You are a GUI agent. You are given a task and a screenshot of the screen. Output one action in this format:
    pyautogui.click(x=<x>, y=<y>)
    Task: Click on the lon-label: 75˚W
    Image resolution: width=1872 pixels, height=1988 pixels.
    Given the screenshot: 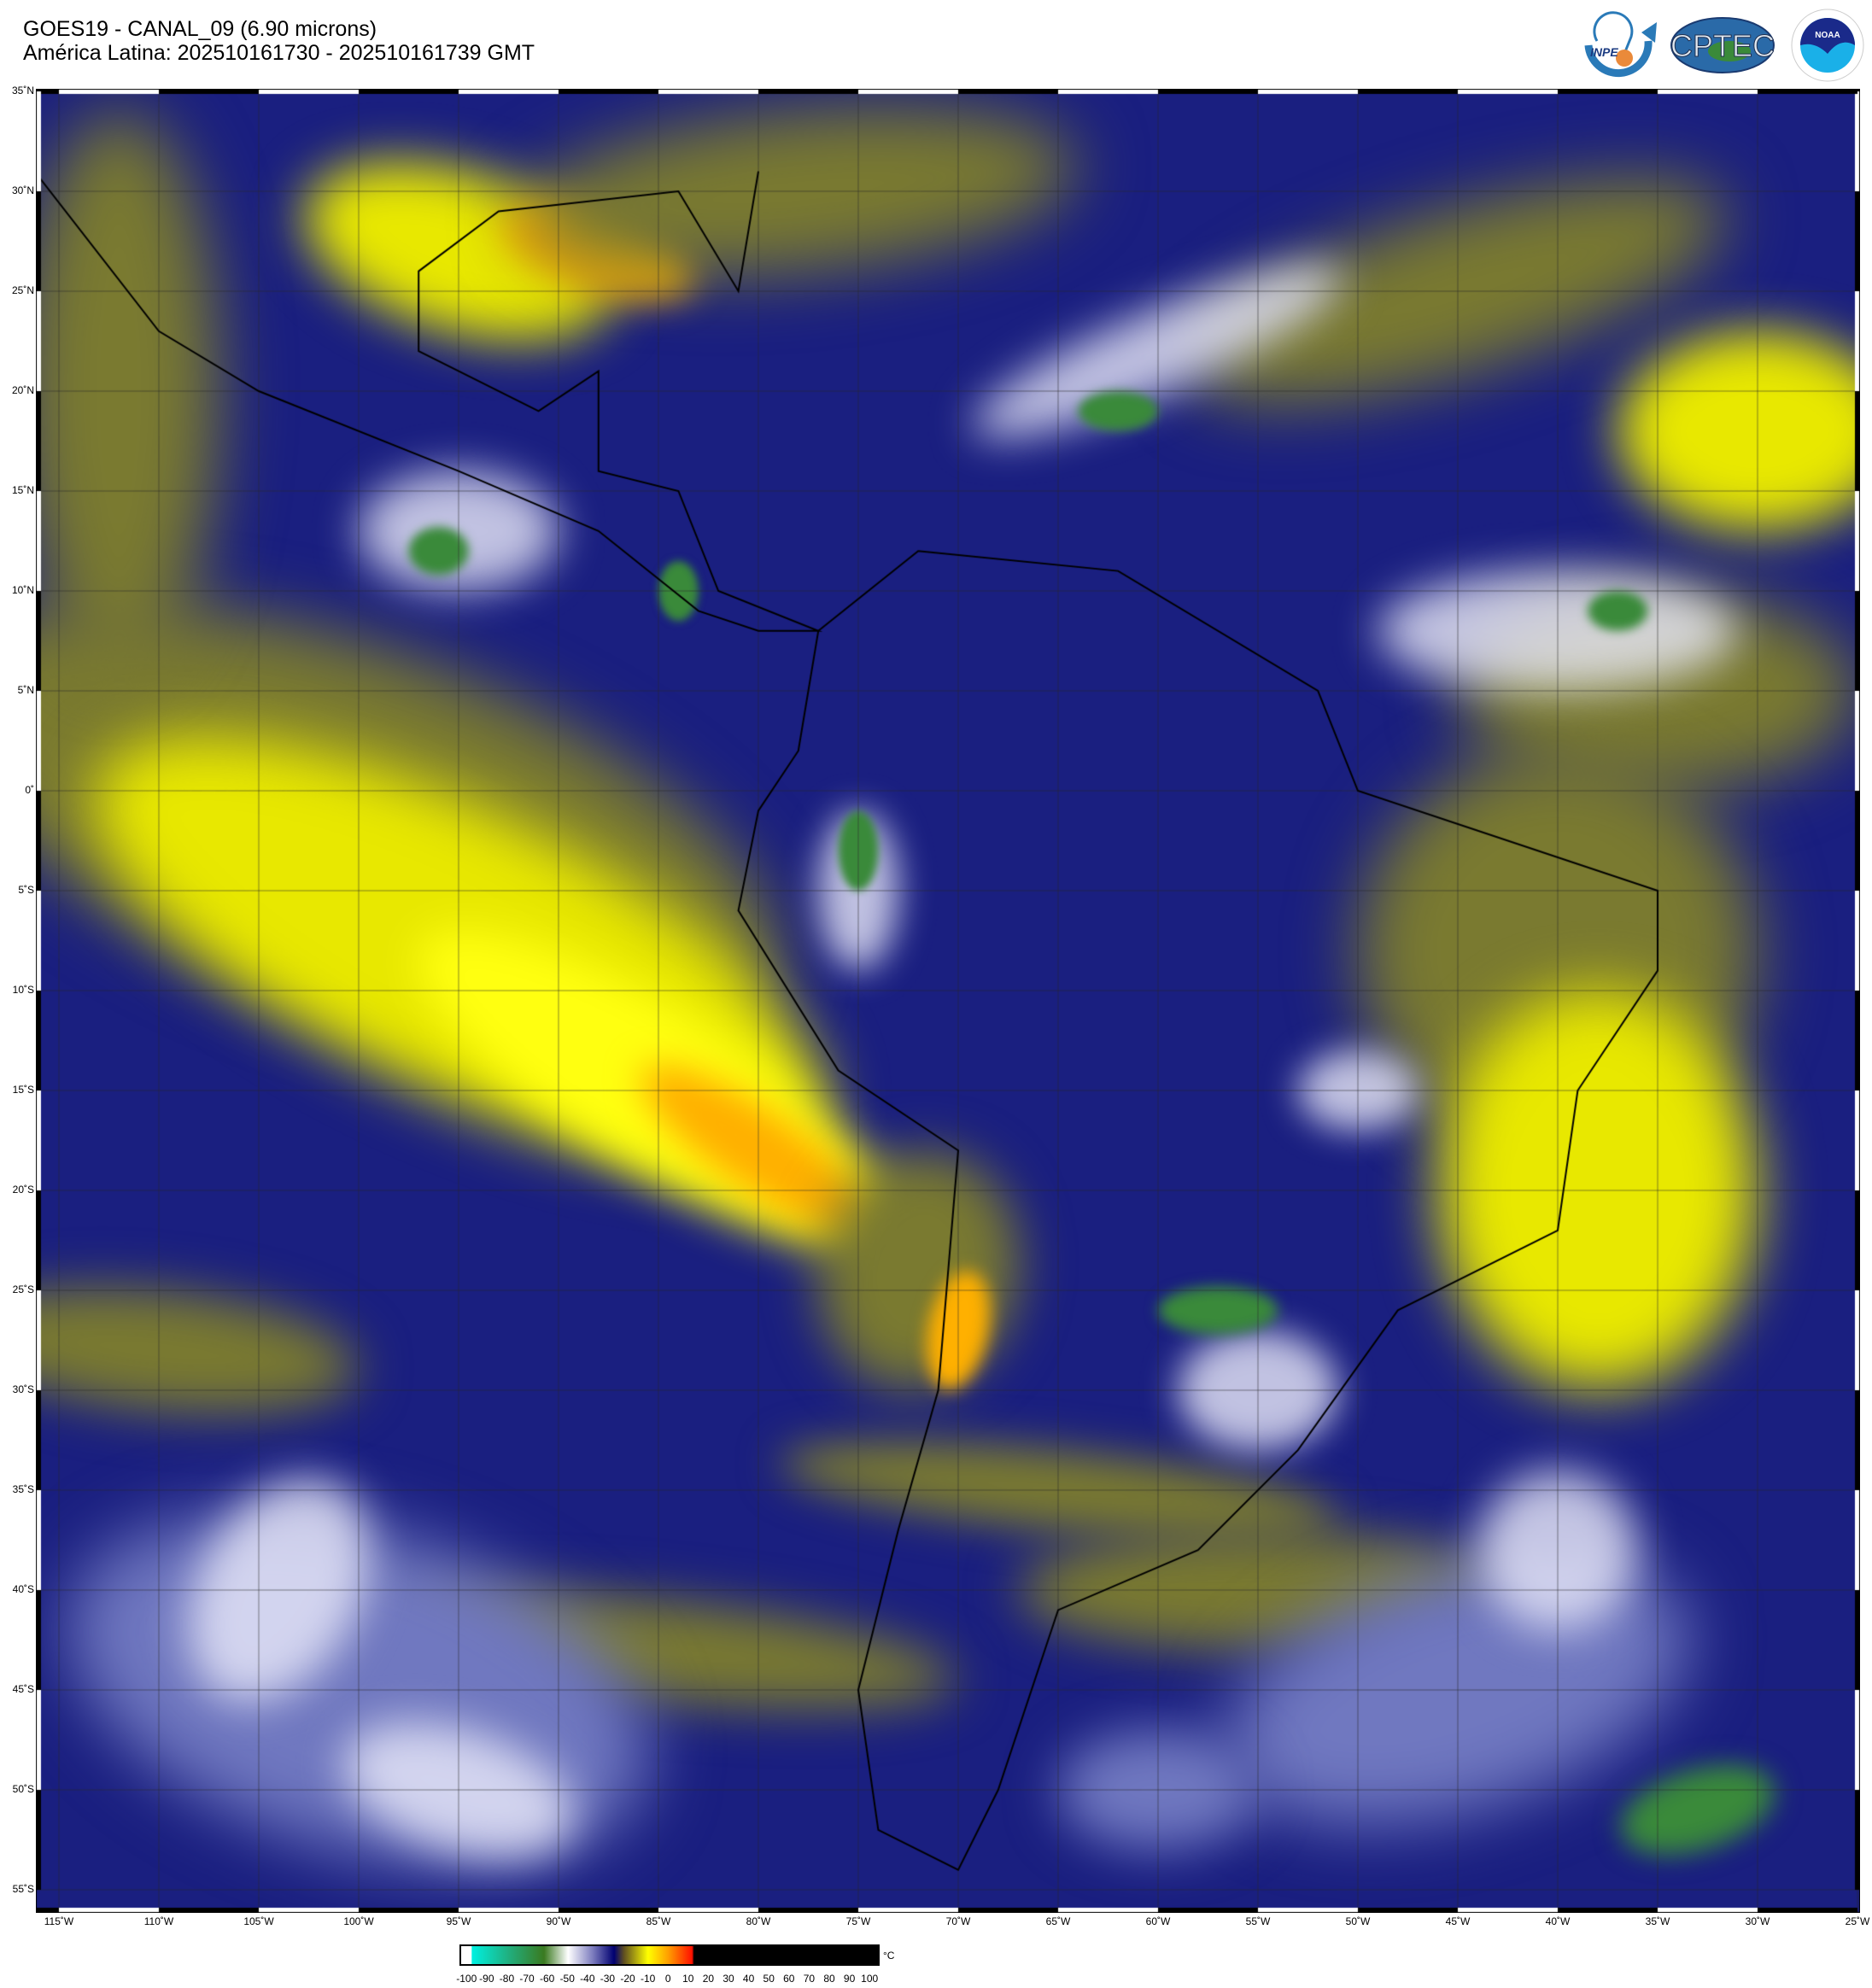 What is the action you would take?
    pyautogui.click(x=858, y=1921)
    